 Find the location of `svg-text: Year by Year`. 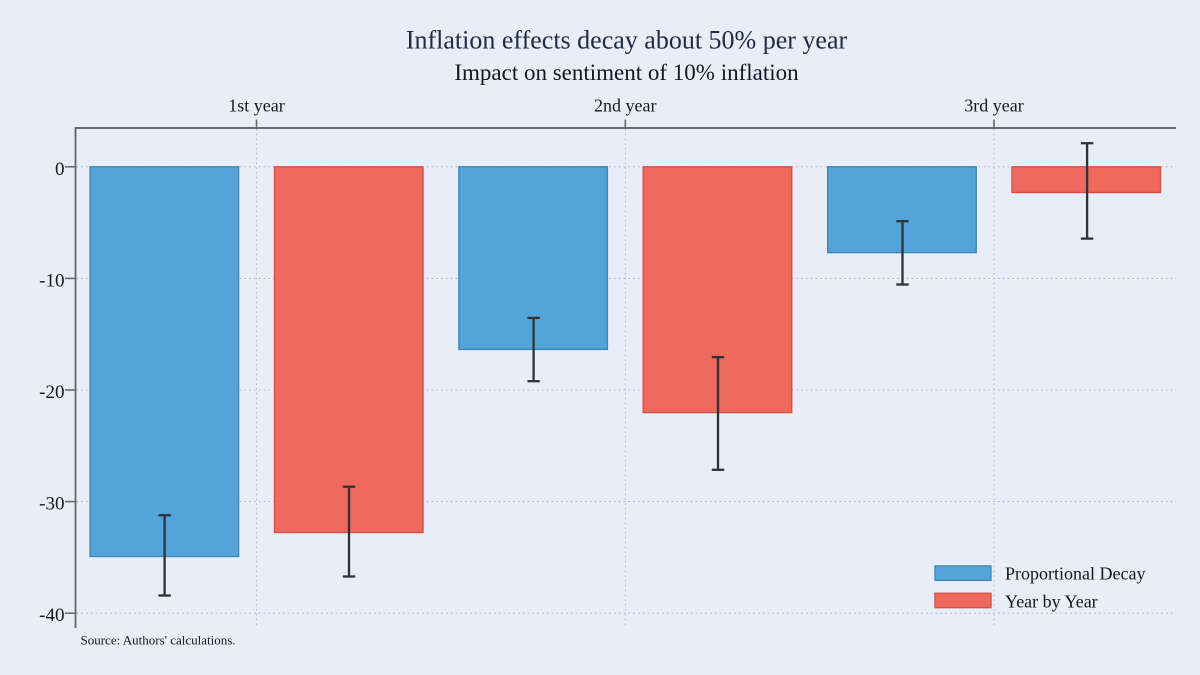

svg-text: Year by Year is located at coordinates (1051, 602).